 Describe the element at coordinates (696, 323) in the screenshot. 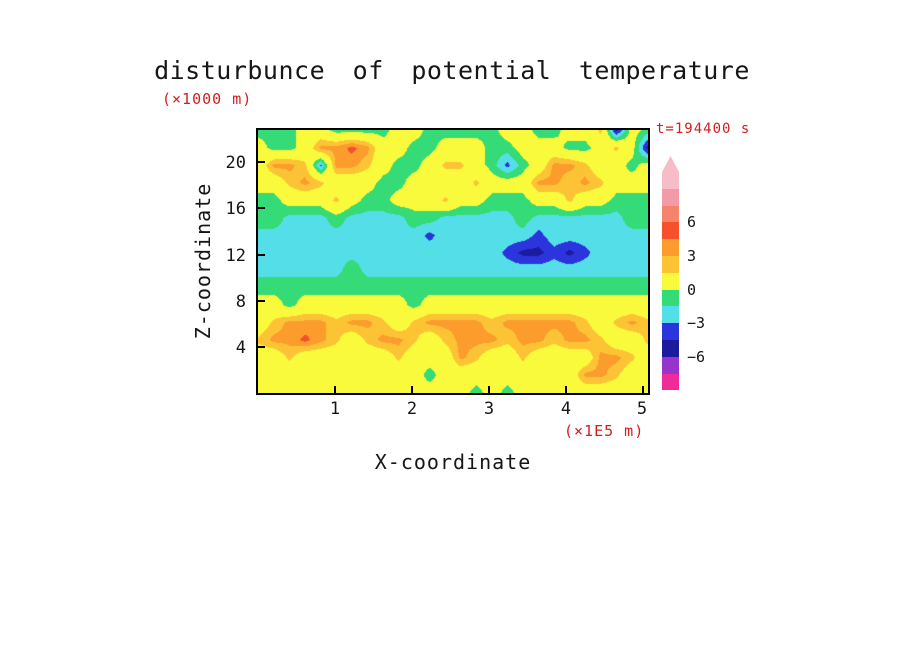

I see `colorbar-tick-label: −3` at that location.